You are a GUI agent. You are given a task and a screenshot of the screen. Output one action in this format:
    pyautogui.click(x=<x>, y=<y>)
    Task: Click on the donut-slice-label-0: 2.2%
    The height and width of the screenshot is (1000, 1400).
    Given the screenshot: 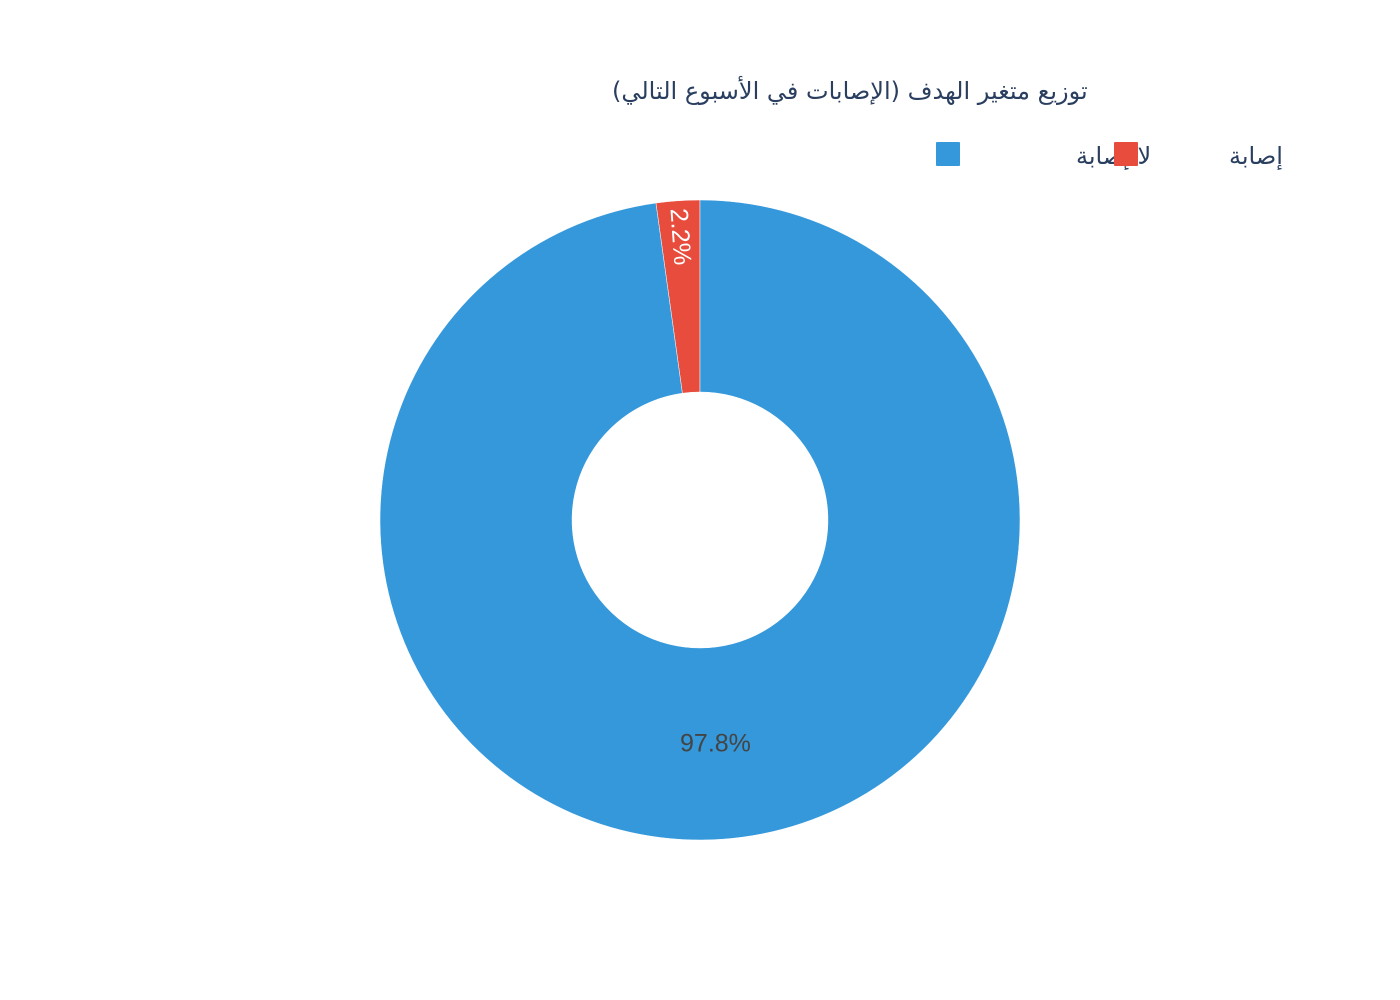 What is the action you would take?
    pyautogui.click(x=680, y=236)
    